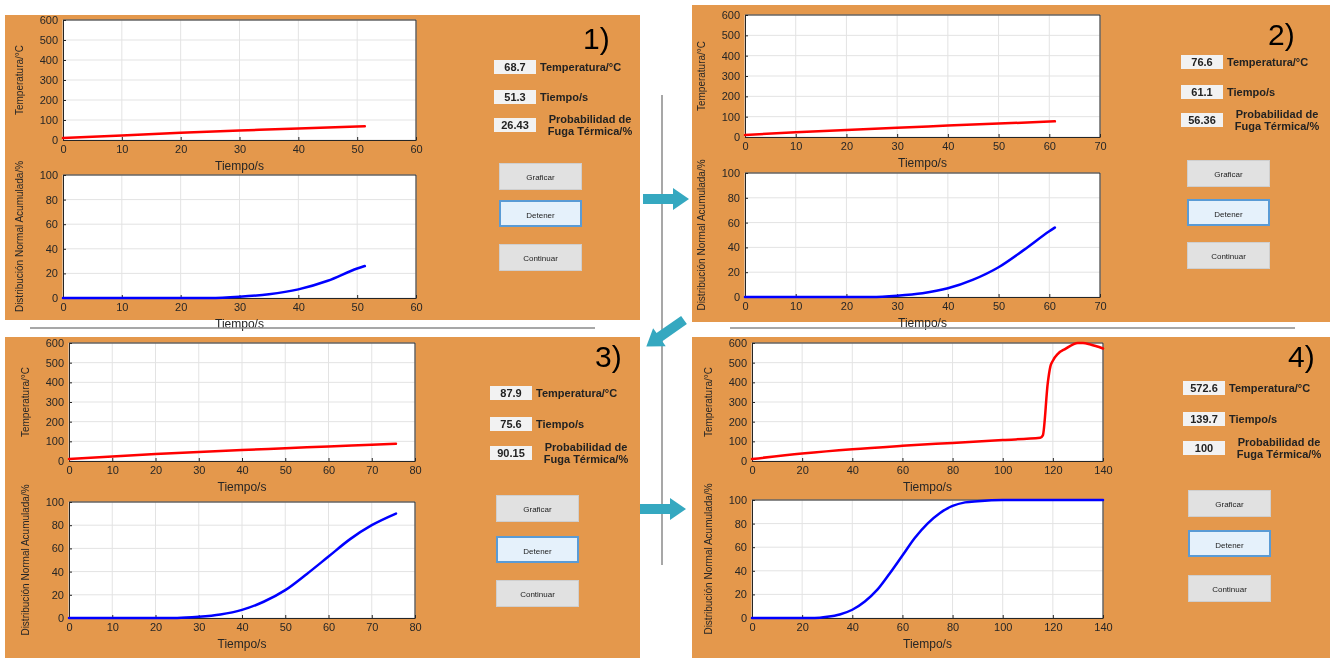 The width and height of the screenshot is (1333, 658). I want to click on text-field: 139.7, so click(1204, 419).